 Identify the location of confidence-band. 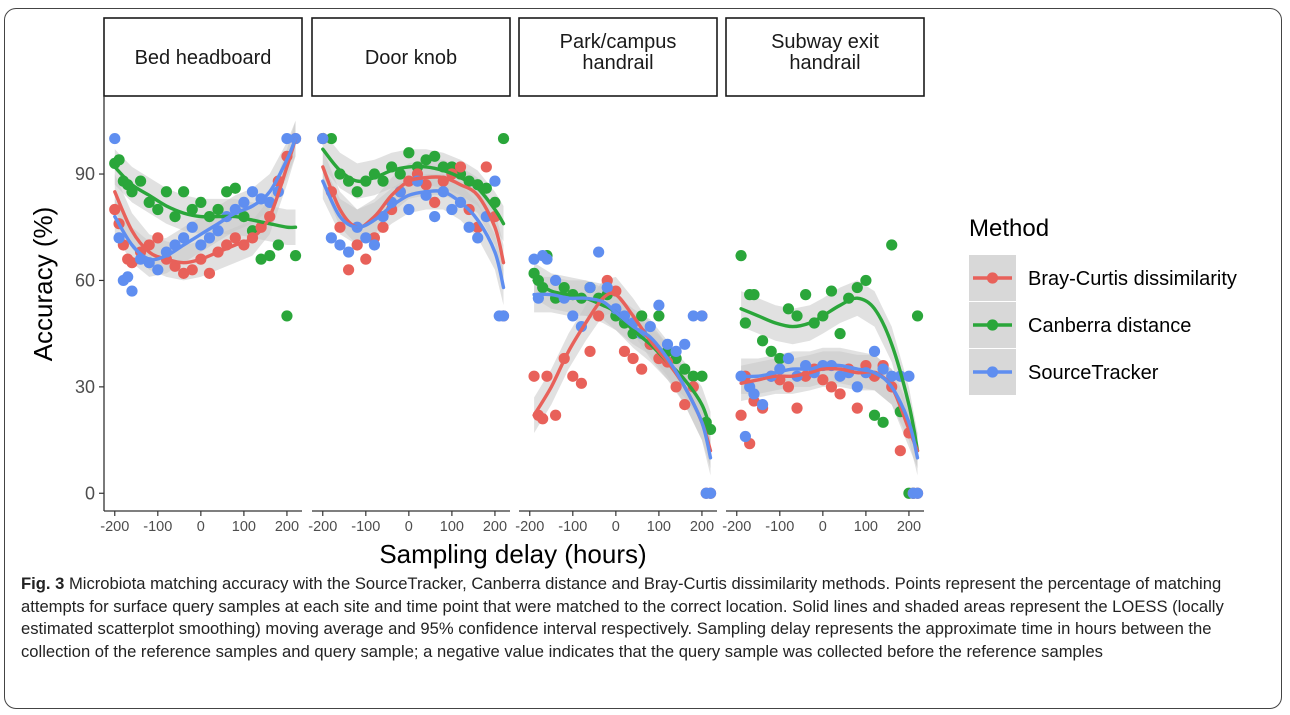
(413, 186).